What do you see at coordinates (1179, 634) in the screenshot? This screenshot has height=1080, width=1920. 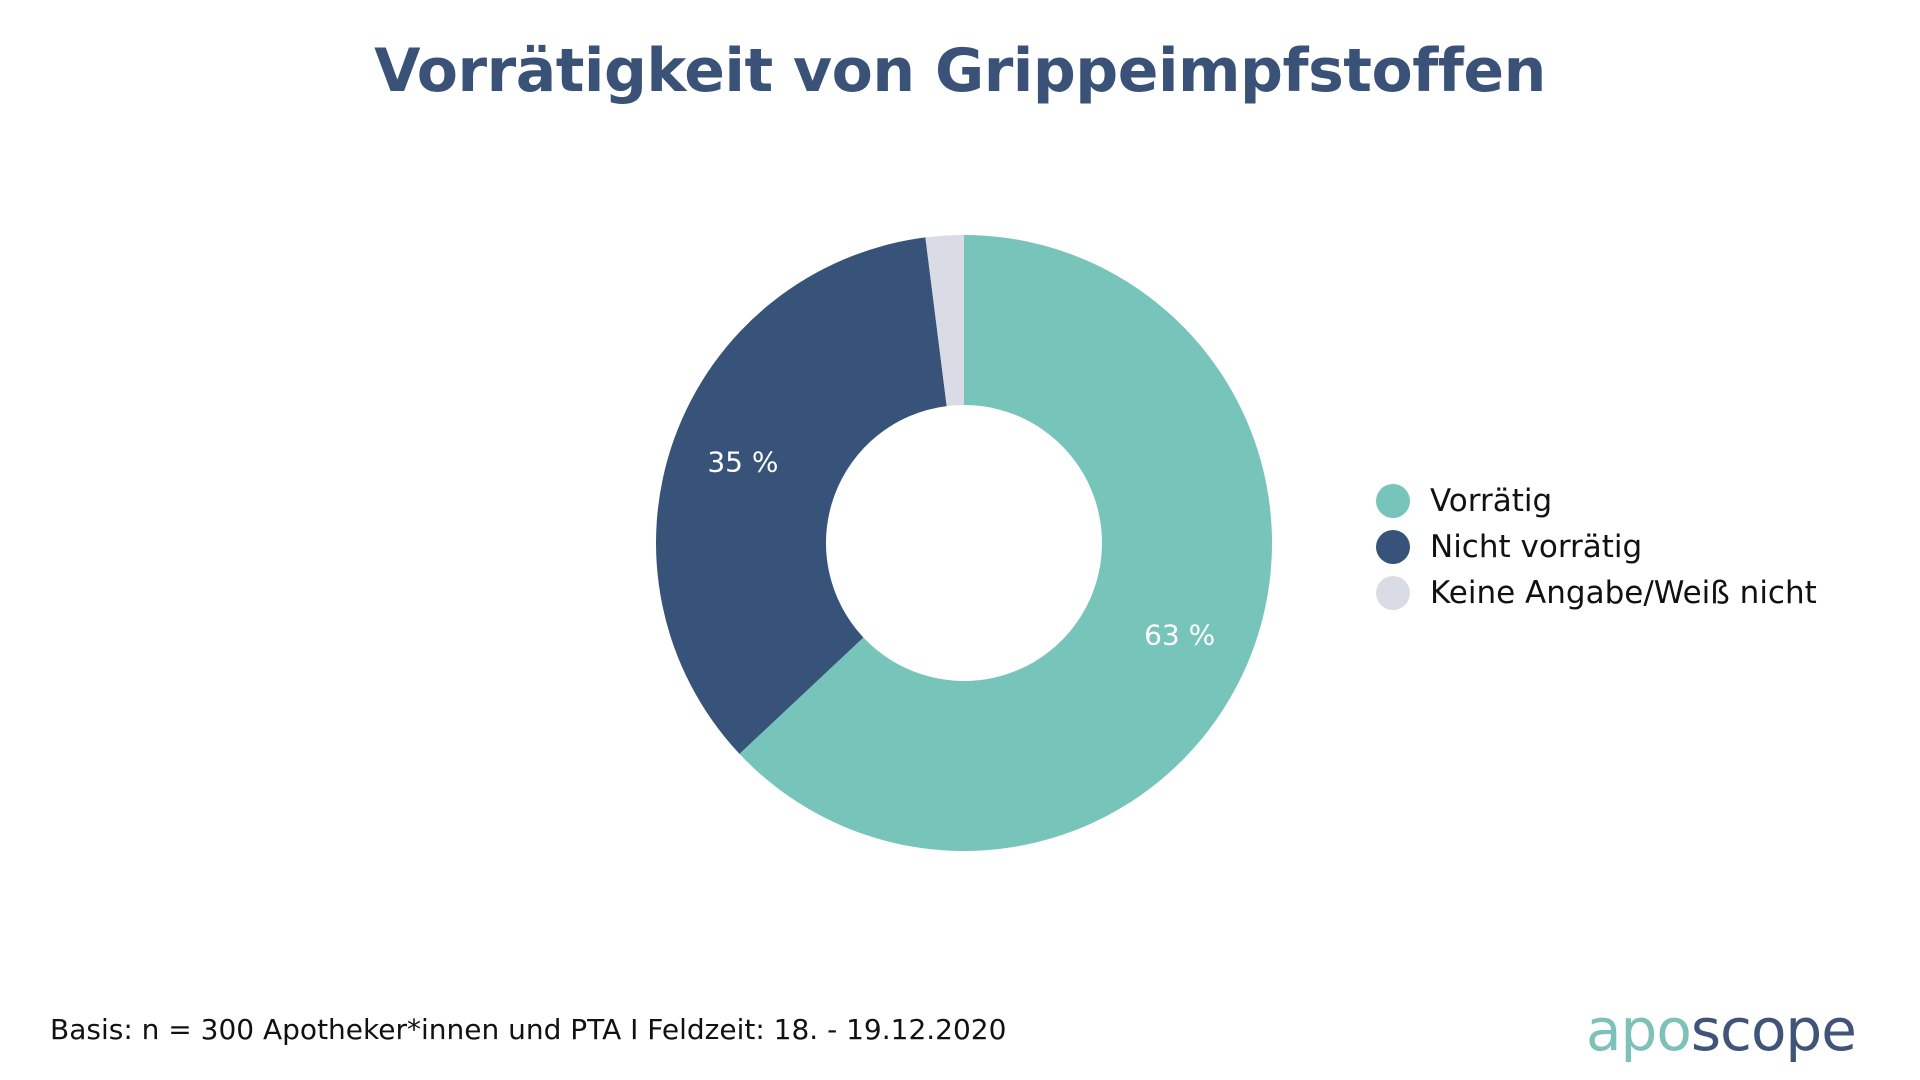 I see `data-label-0: 63 %` at bounding box center [1179, 634].